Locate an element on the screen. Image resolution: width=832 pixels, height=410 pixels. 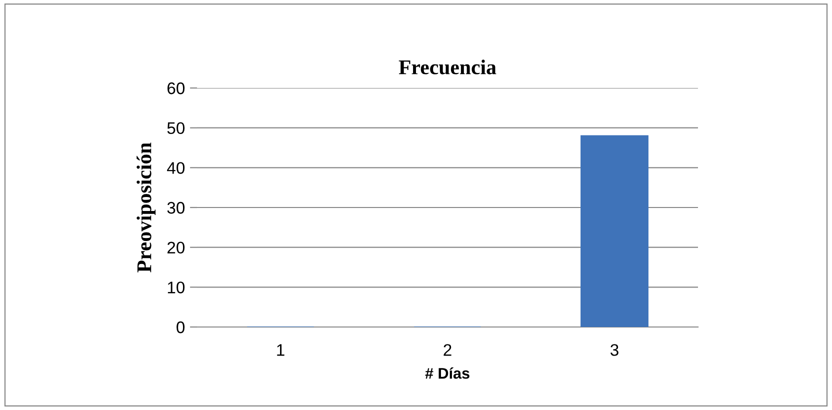
y-tick-label: 0 is located at coordinates (180, 327).